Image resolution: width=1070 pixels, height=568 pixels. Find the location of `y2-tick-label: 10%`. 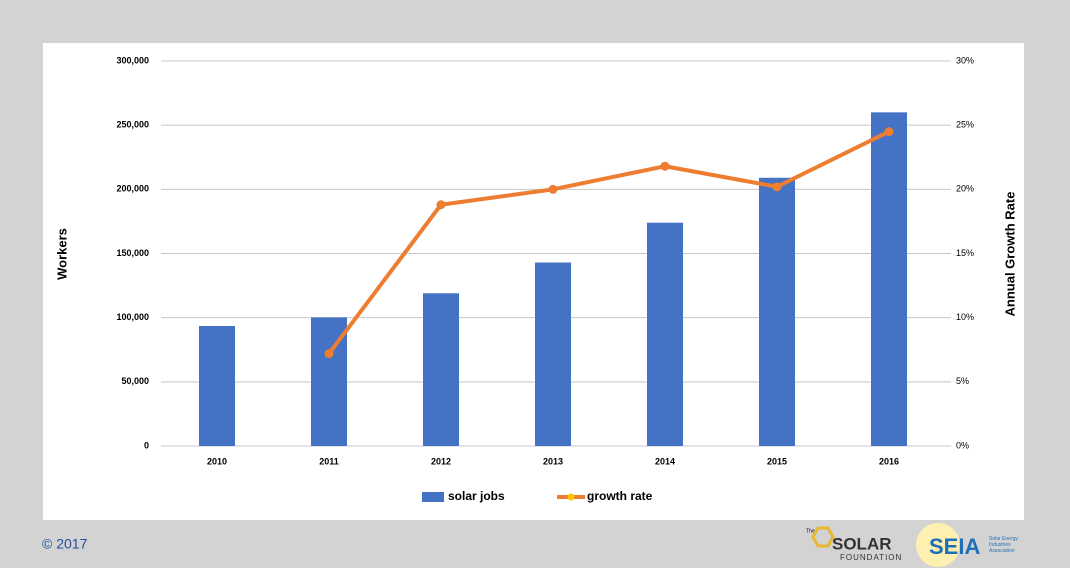

y2-tick-label: 10% is located at coordinates (965, 317).